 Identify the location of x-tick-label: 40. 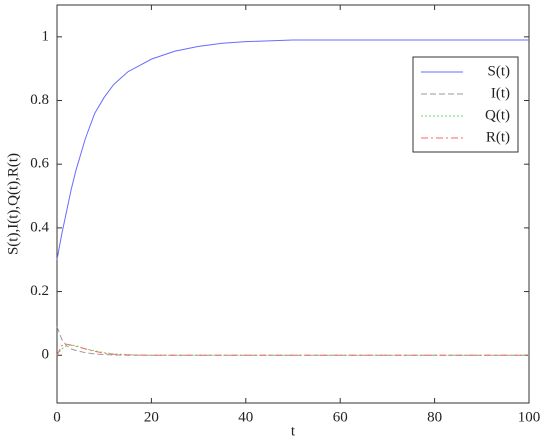
(245, 417).